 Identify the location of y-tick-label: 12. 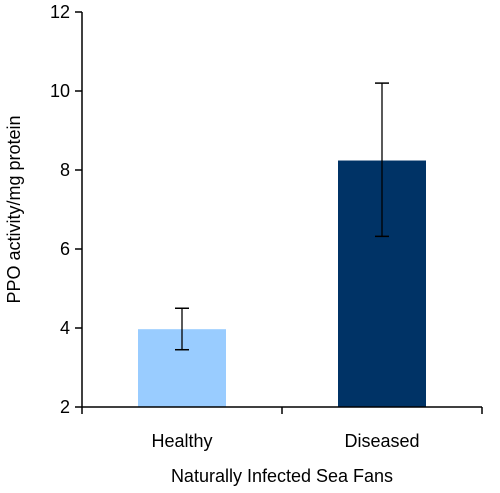
(60, 12).